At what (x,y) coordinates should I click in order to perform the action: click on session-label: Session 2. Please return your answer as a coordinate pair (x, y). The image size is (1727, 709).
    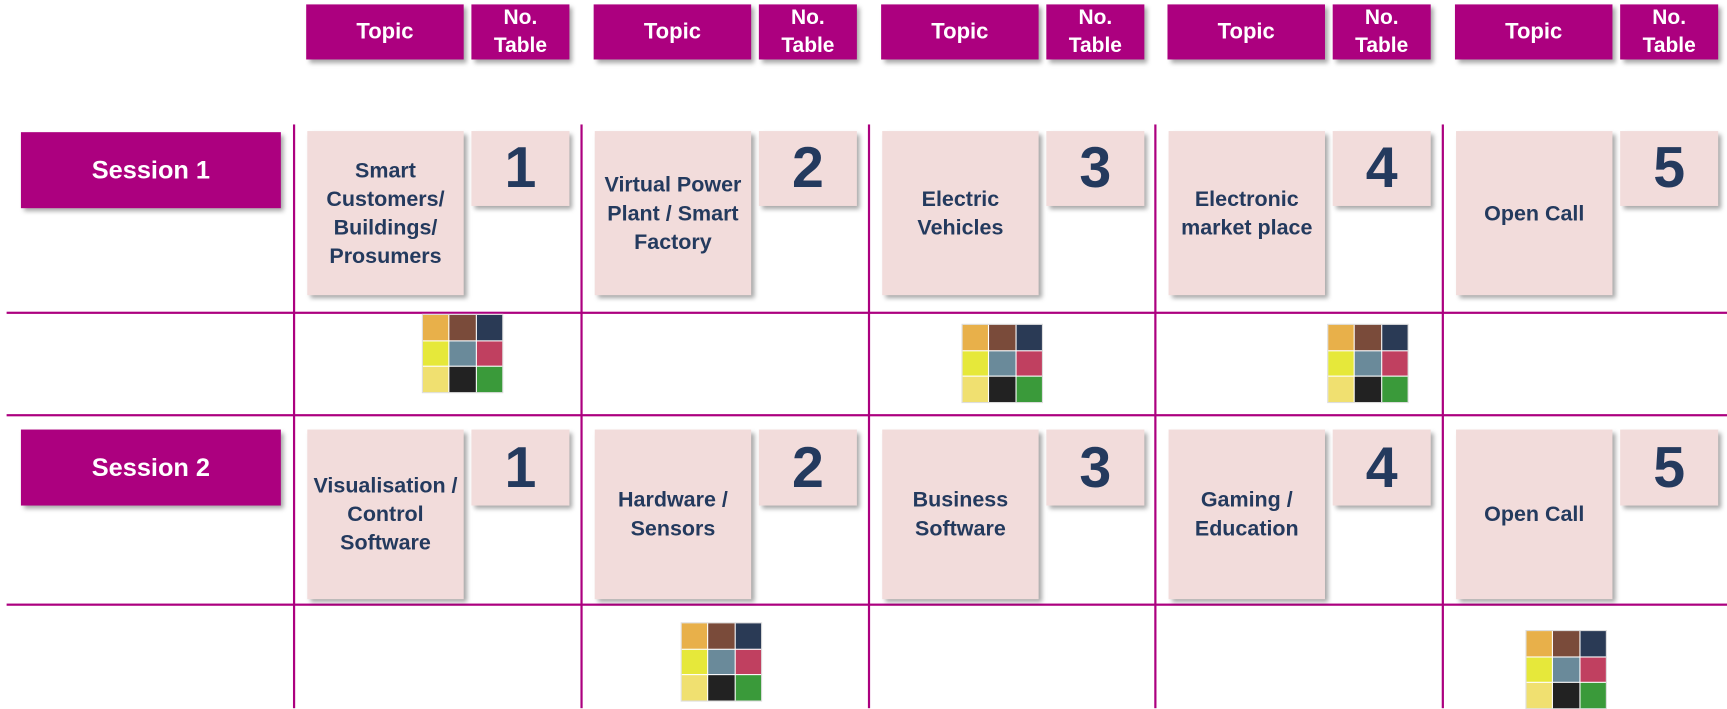
    Looking at the image, I should click on (150, 467).